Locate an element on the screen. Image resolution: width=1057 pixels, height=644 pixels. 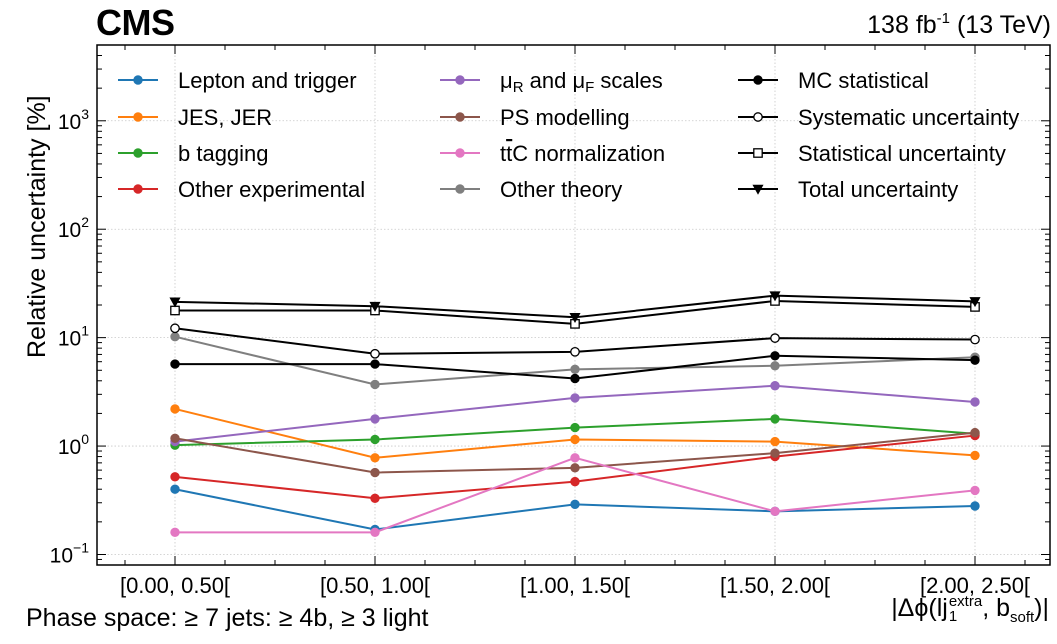
x-axis-label-suffix: )| is located at coordinates (1041, 608).